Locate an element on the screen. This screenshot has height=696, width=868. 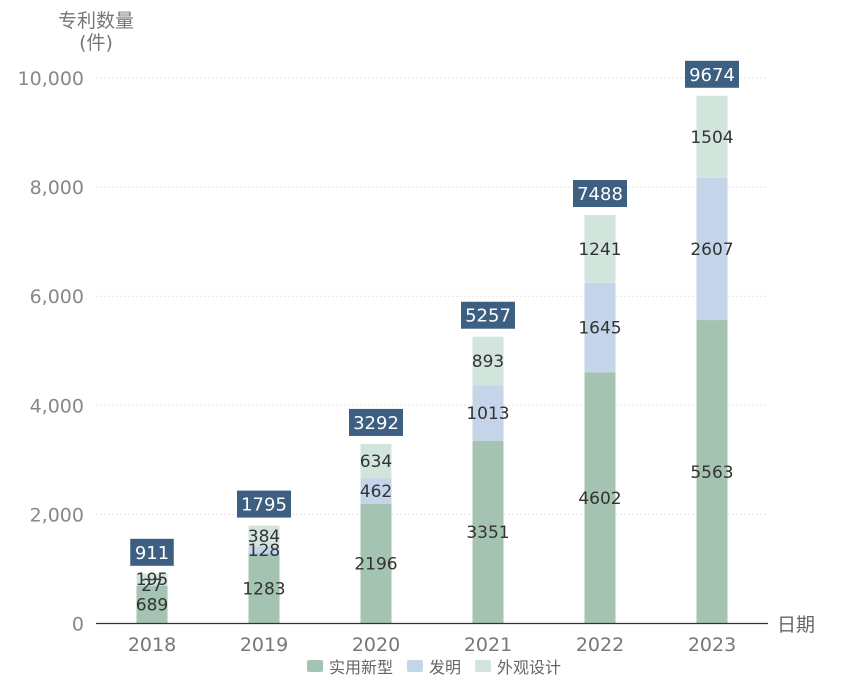
value-label-invention: 2607 is located at coordinates (711, 250).